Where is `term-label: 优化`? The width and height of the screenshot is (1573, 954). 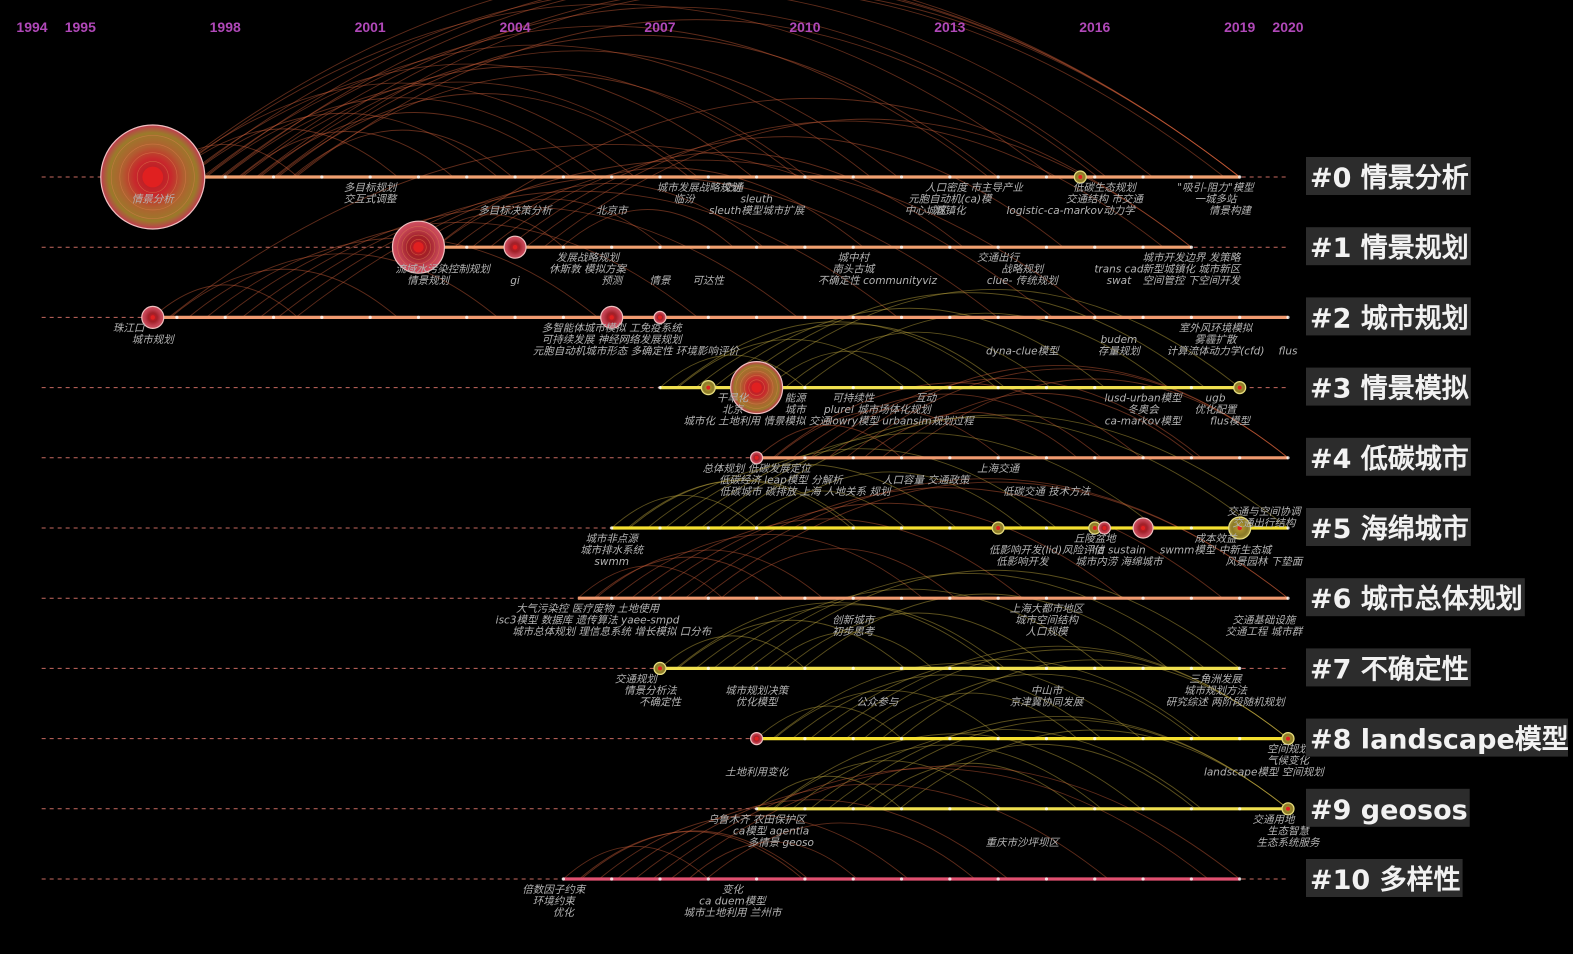 term-label: 优化 is located at coordinates (564, 913).